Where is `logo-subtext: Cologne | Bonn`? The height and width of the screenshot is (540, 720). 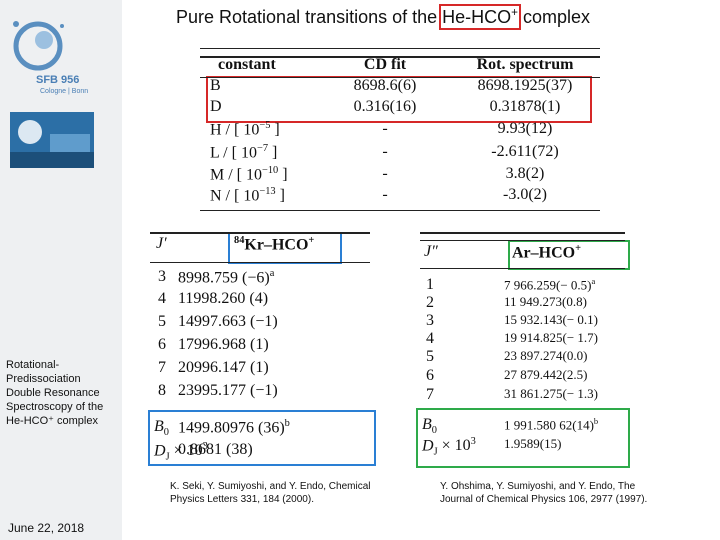 logo-subtext: Cologne | Bonn is located at coordinates (64, 91).